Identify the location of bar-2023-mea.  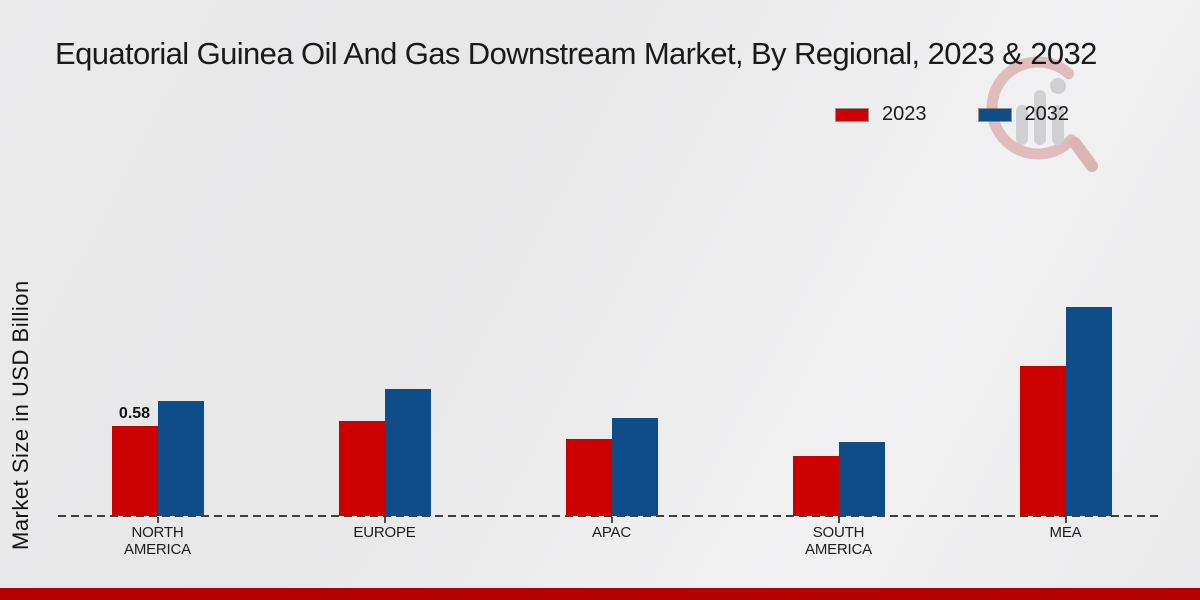
(1042, 440).